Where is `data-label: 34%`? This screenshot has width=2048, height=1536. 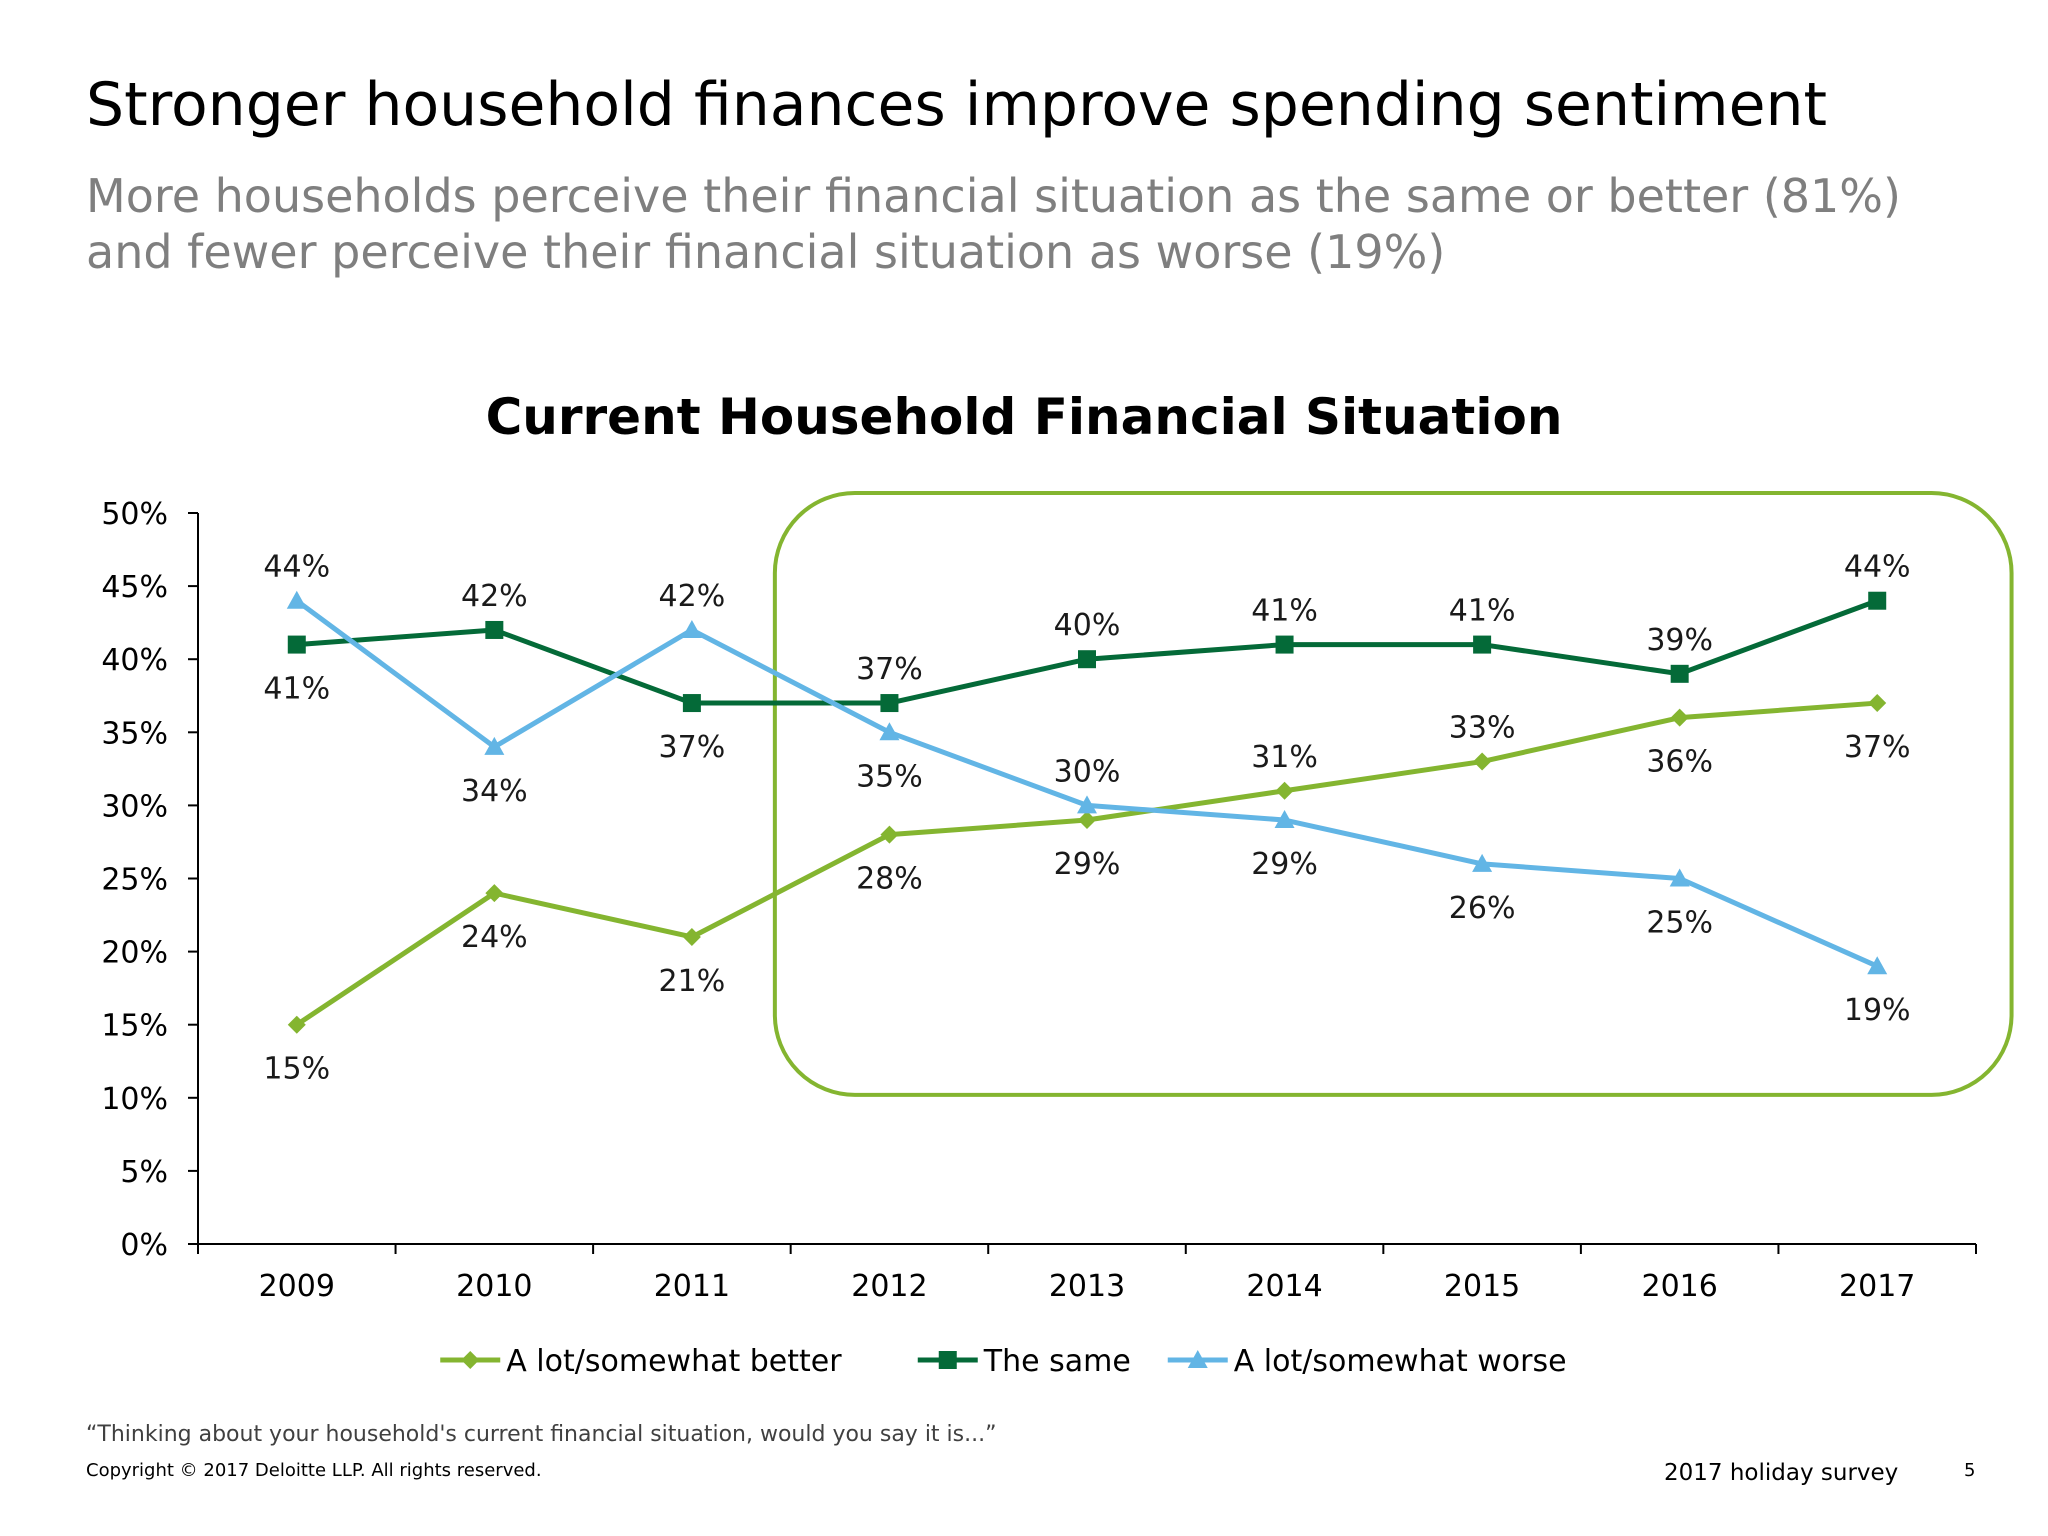 data-label: 34% is located at coordinates (494, 791).